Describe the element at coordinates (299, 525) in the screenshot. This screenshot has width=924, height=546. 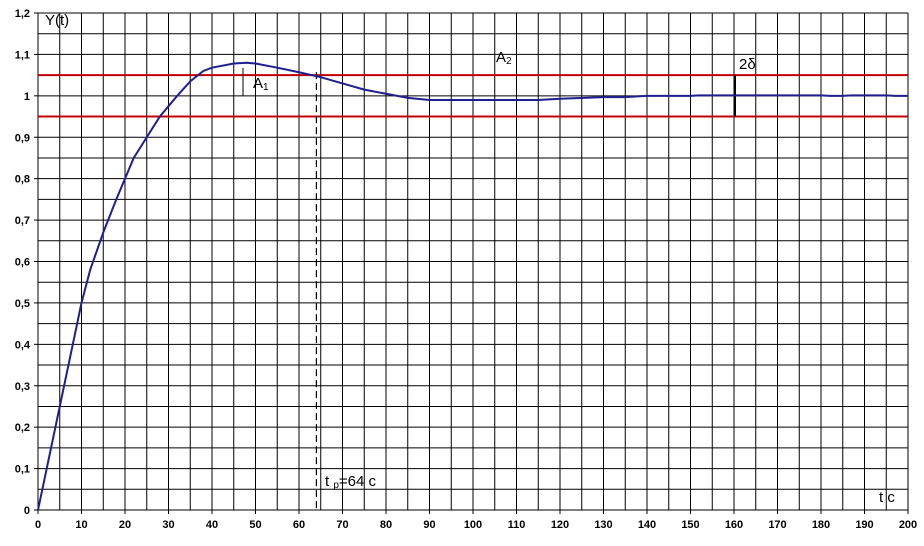
I see `x-tick-label: 60` at that location.